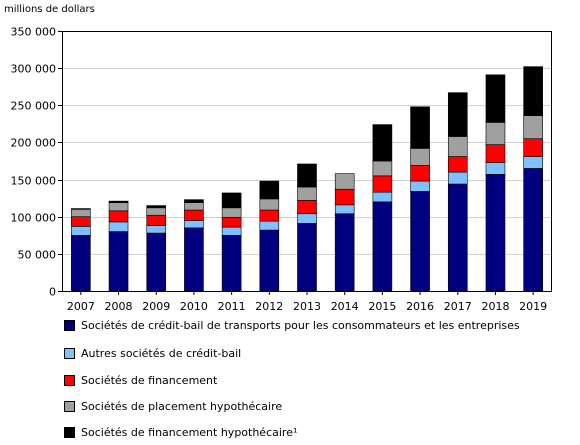 This screenshot has height=445, width=580. I want to click on x-tick-label: 2017, so click(458, 306).